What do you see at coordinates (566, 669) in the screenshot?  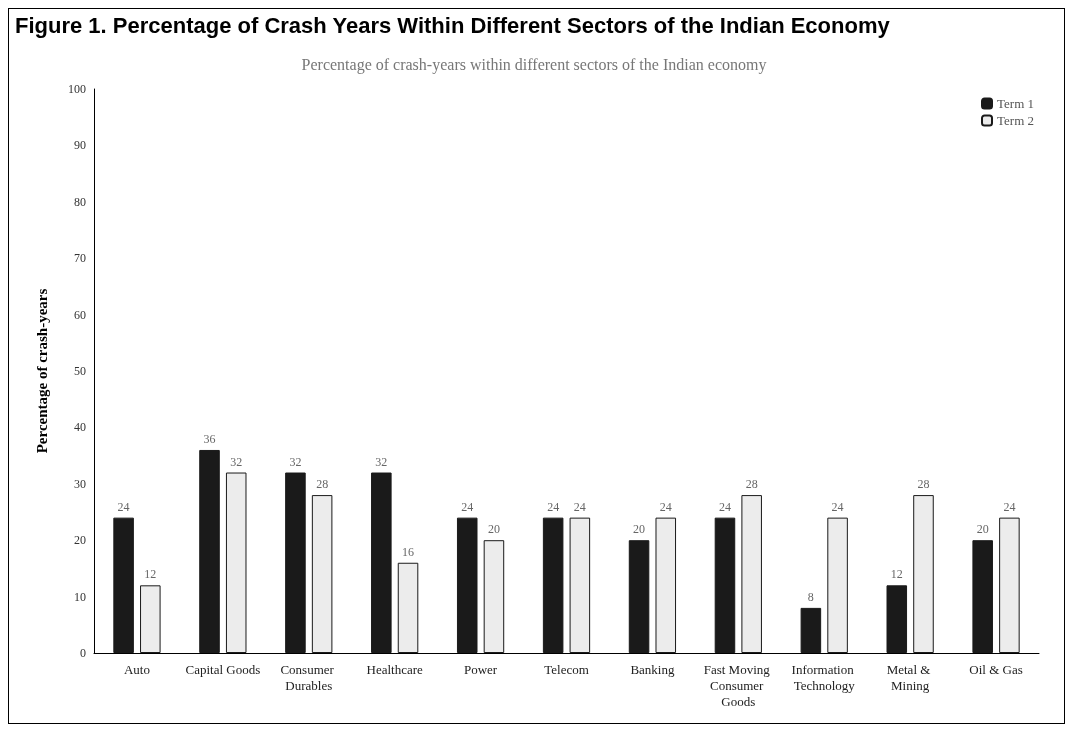 I see `x-tick-label: Telecom` at bounding box center [566, 669].